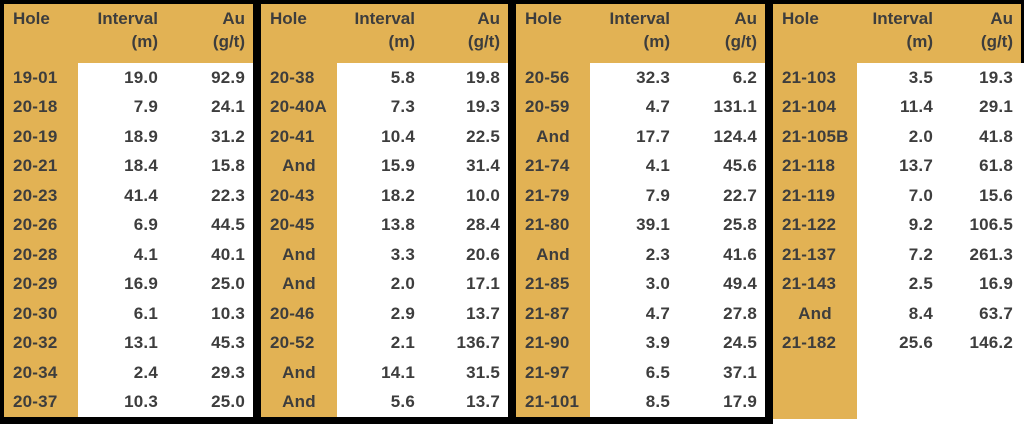 The image size is (1024, 424). I want to click on table-row: 20-23 41.4 22.3, so click(128, 196).